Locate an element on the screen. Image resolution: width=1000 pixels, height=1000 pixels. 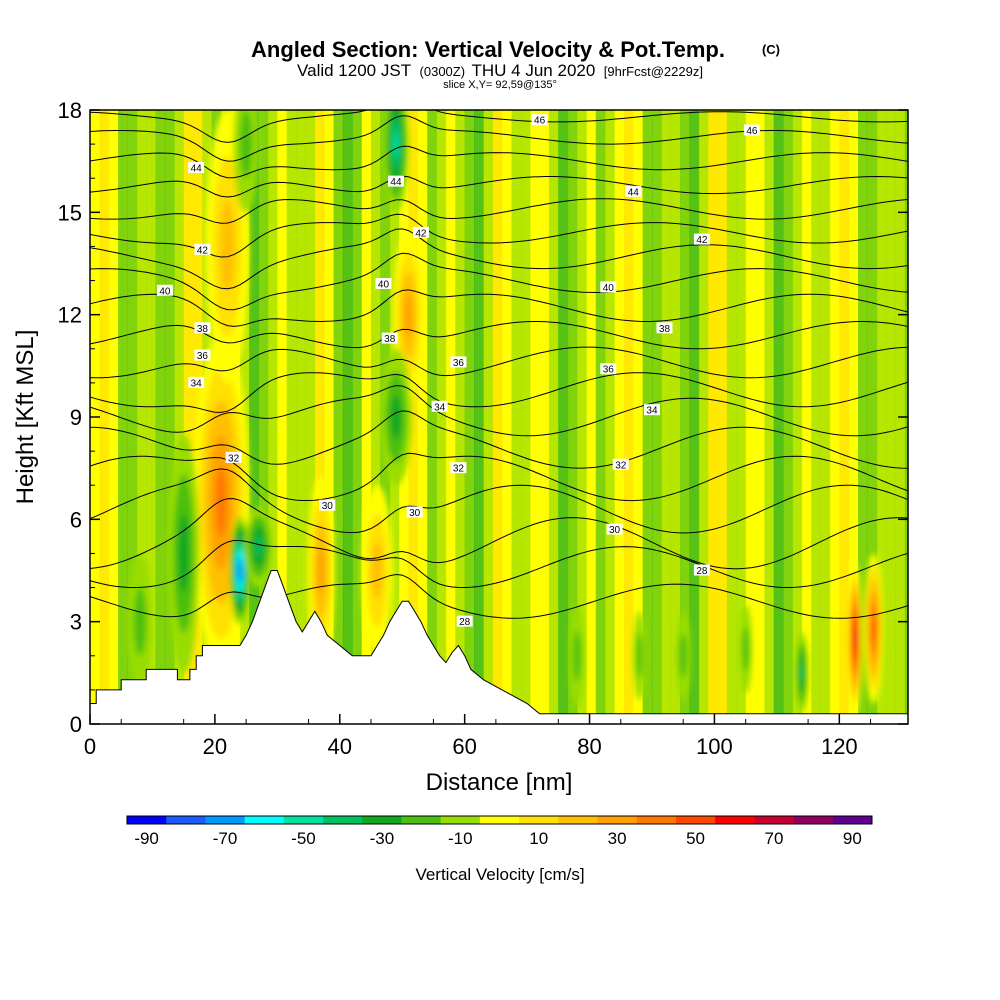
title-units: (C) is located at coordinates (771, 49).